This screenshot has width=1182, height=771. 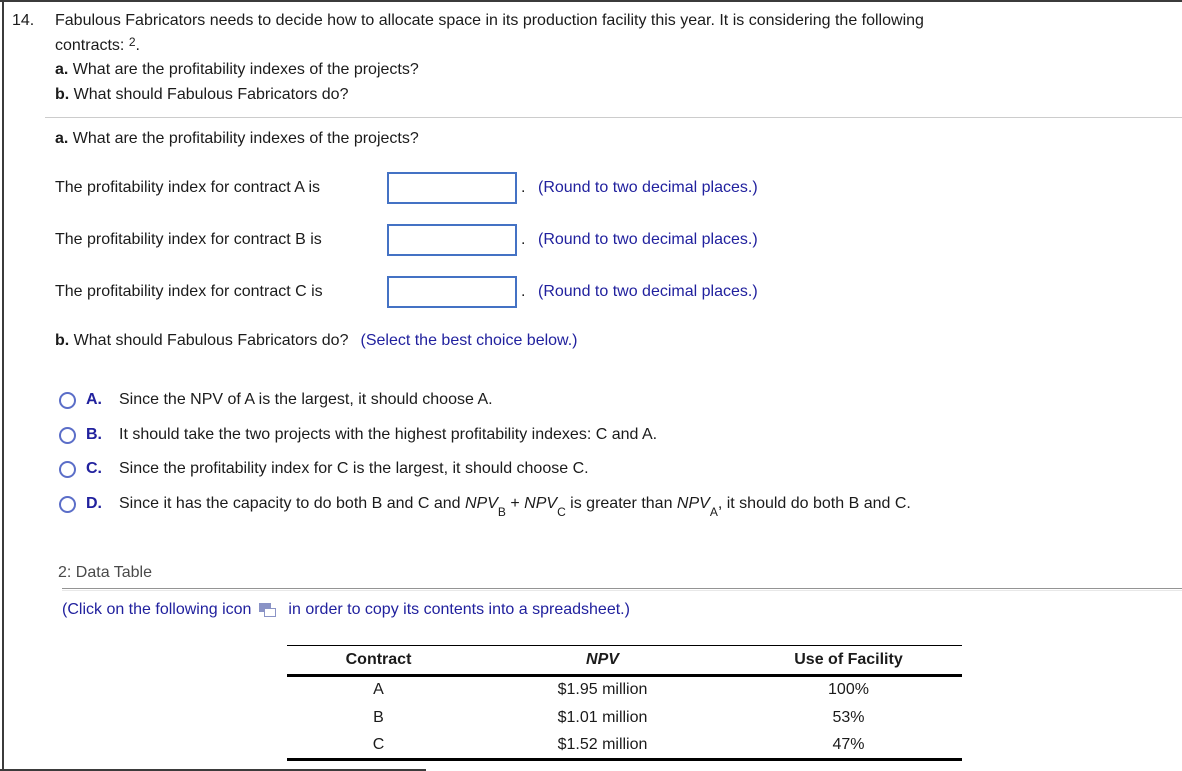 I want to click on part-b-label: b., so click(x=62, y=94).